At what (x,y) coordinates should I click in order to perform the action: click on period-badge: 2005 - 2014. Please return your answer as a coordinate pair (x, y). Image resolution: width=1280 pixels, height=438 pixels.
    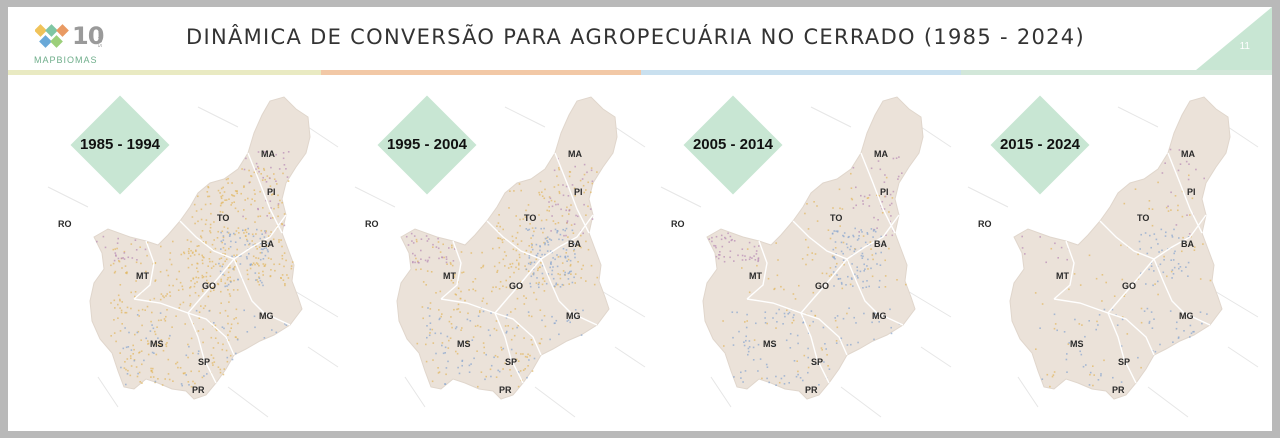
    Looking at the image, I should click on (733, 145).